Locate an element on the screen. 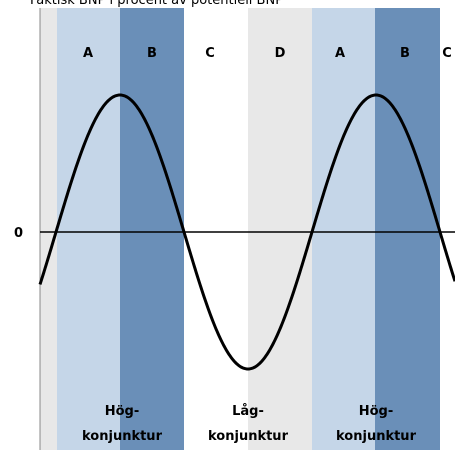  phase-label: Låg- is located at coordinates (248, 411).